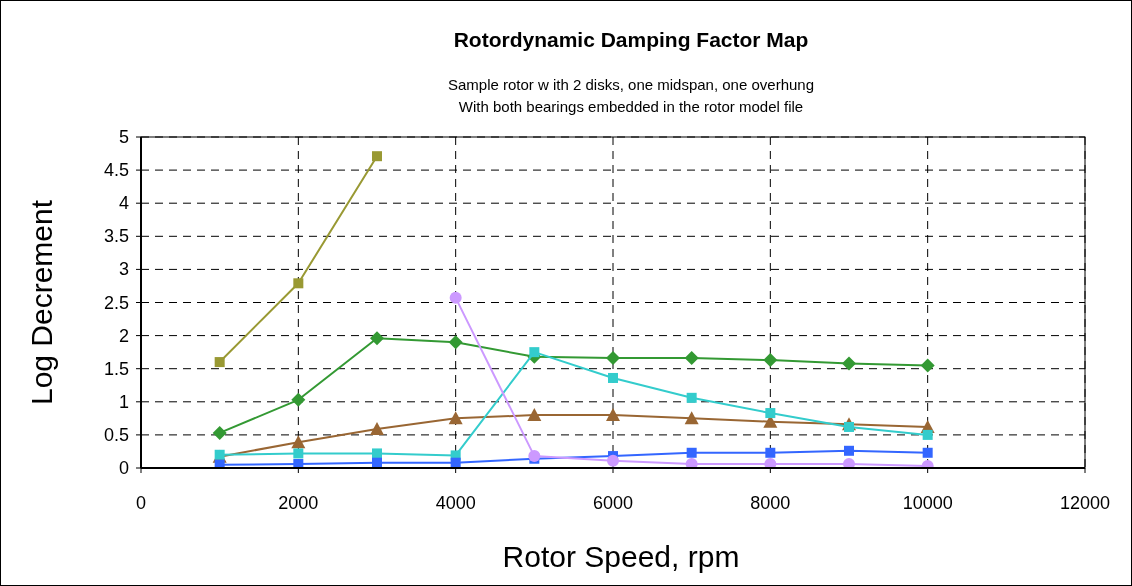 The image size is (1132, 586). Describe the element at coordinates (298, 503) in the screenshot. I see `x-tick-label: 2000` at that location.